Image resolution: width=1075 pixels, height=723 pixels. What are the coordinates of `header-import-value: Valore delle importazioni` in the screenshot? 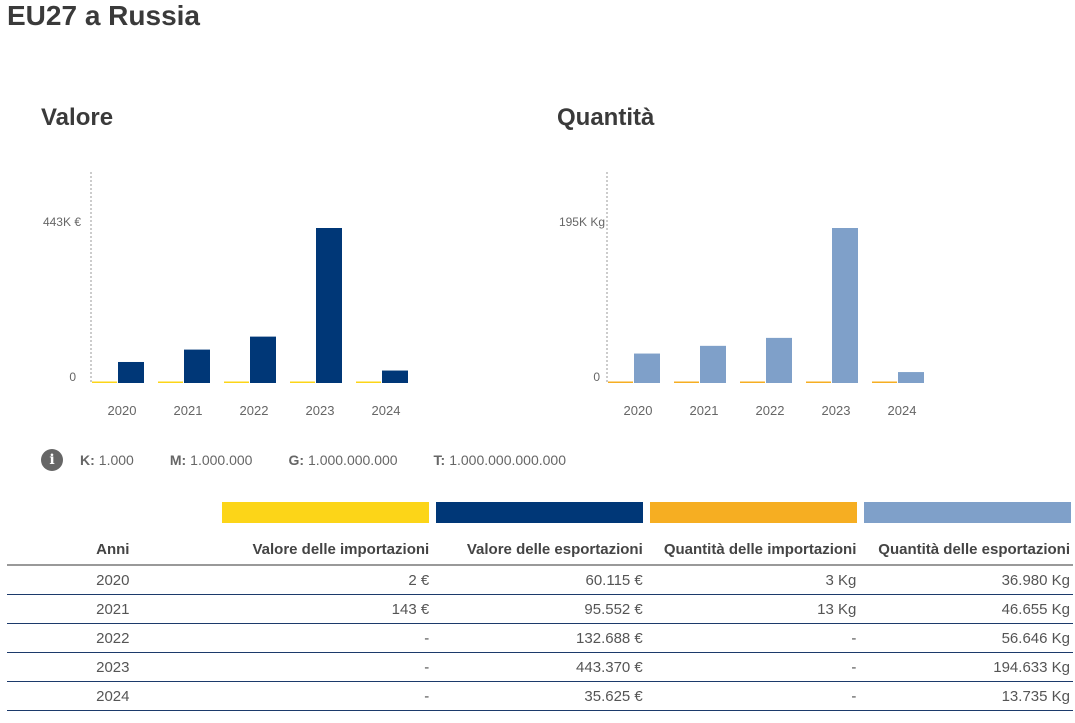 It's located at (325, 550).